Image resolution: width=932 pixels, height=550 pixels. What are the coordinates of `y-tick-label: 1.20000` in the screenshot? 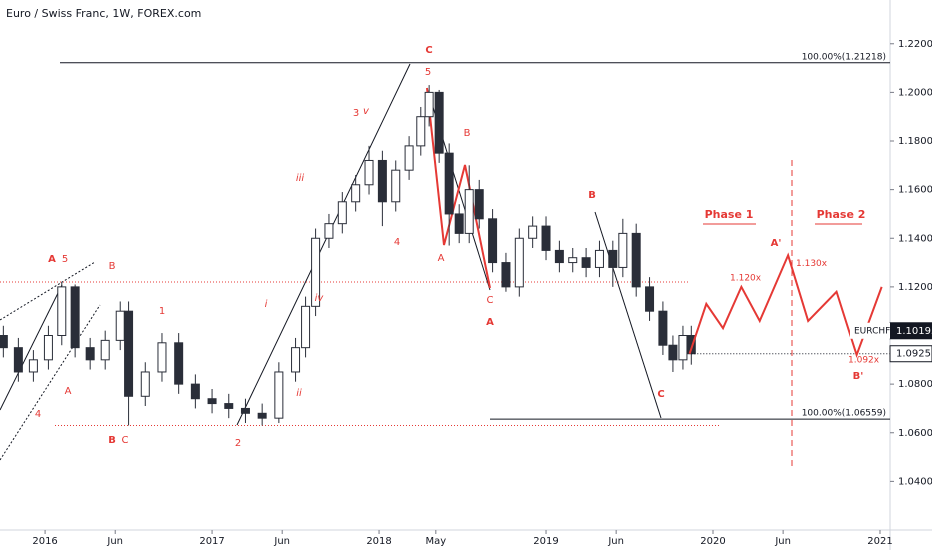 It's located at (915, 92).